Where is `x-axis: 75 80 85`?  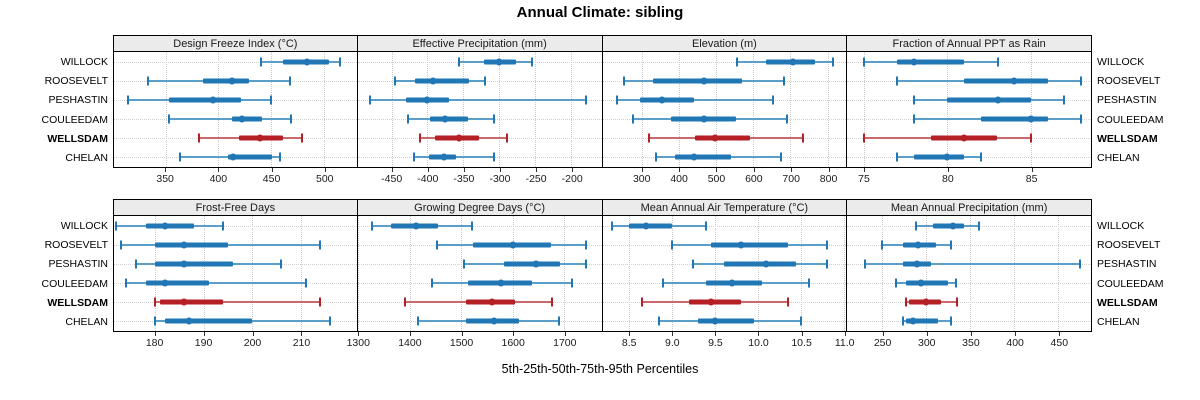
x-axis: 75 80 85 is located at coordinates (969, 181).